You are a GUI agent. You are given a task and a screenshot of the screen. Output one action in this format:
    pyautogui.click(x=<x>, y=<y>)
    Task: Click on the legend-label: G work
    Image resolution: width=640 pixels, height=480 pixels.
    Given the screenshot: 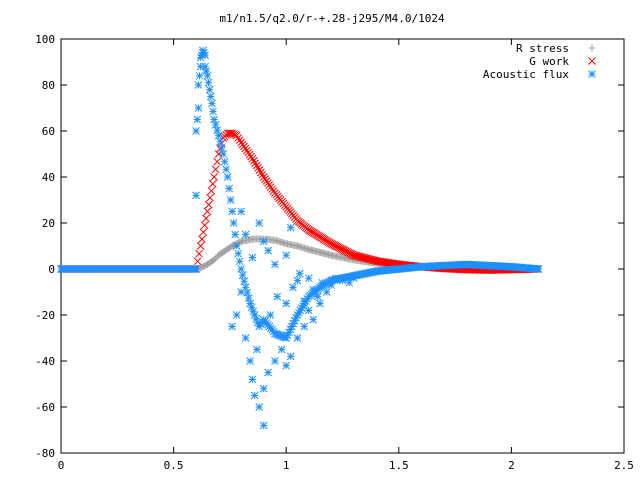 What is the action you would take?
    pyautogui.click(x=549, y=61)
    